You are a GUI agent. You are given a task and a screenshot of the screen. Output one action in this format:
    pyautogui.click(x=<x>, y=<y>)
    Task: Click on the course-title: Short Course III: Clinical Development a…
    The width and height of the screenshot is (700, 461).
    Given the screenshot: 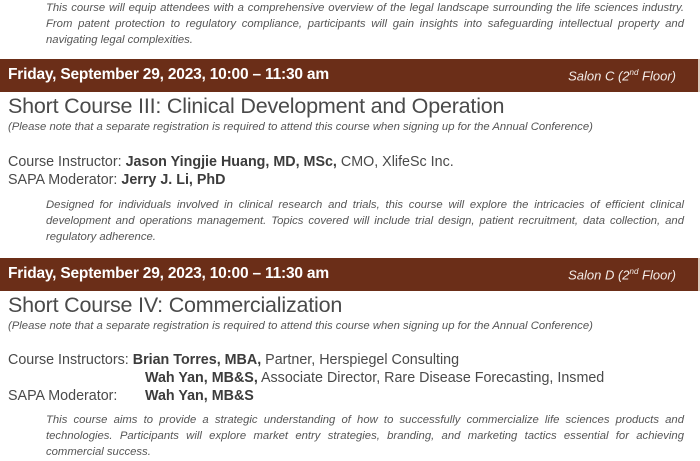 What is the action you would take?
    pyautogui.click(x=256, y=106)
    